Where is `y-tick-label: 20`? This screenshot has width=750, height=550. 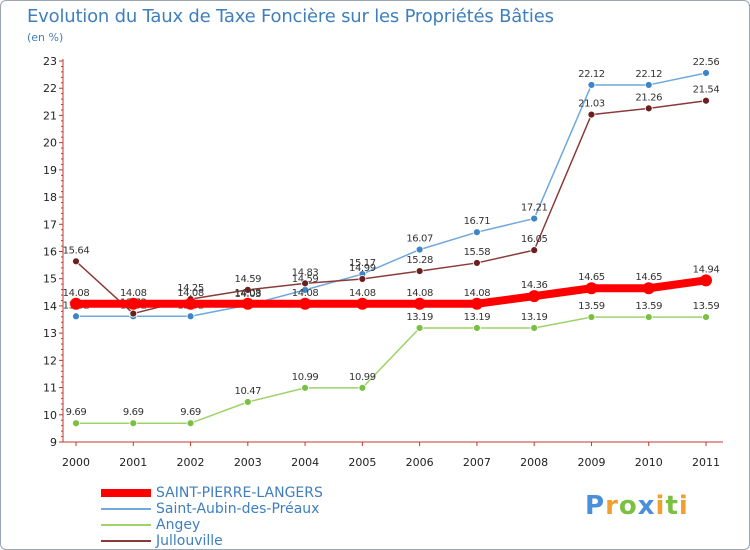
y-tick-label: 20 is located at coordinates (50, 143).